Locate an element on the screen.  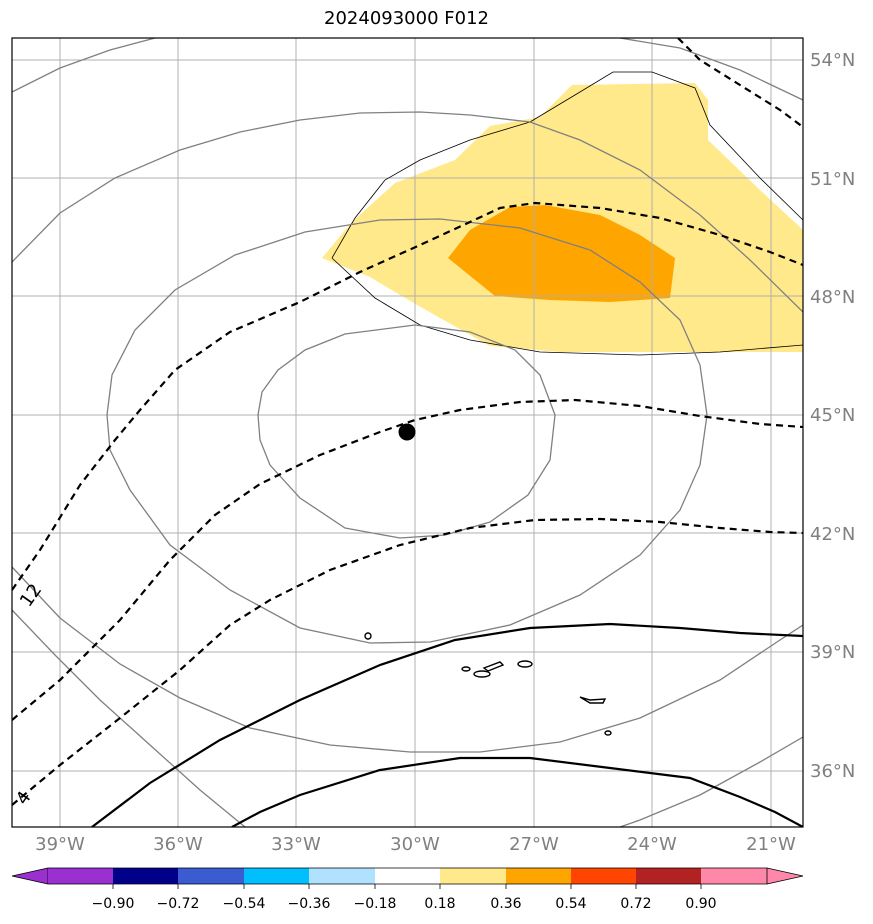
longitude-labels: 39°W 36°W 33°W 30°W 27°W 24°W 21°W is located at coordinates (415, 844).